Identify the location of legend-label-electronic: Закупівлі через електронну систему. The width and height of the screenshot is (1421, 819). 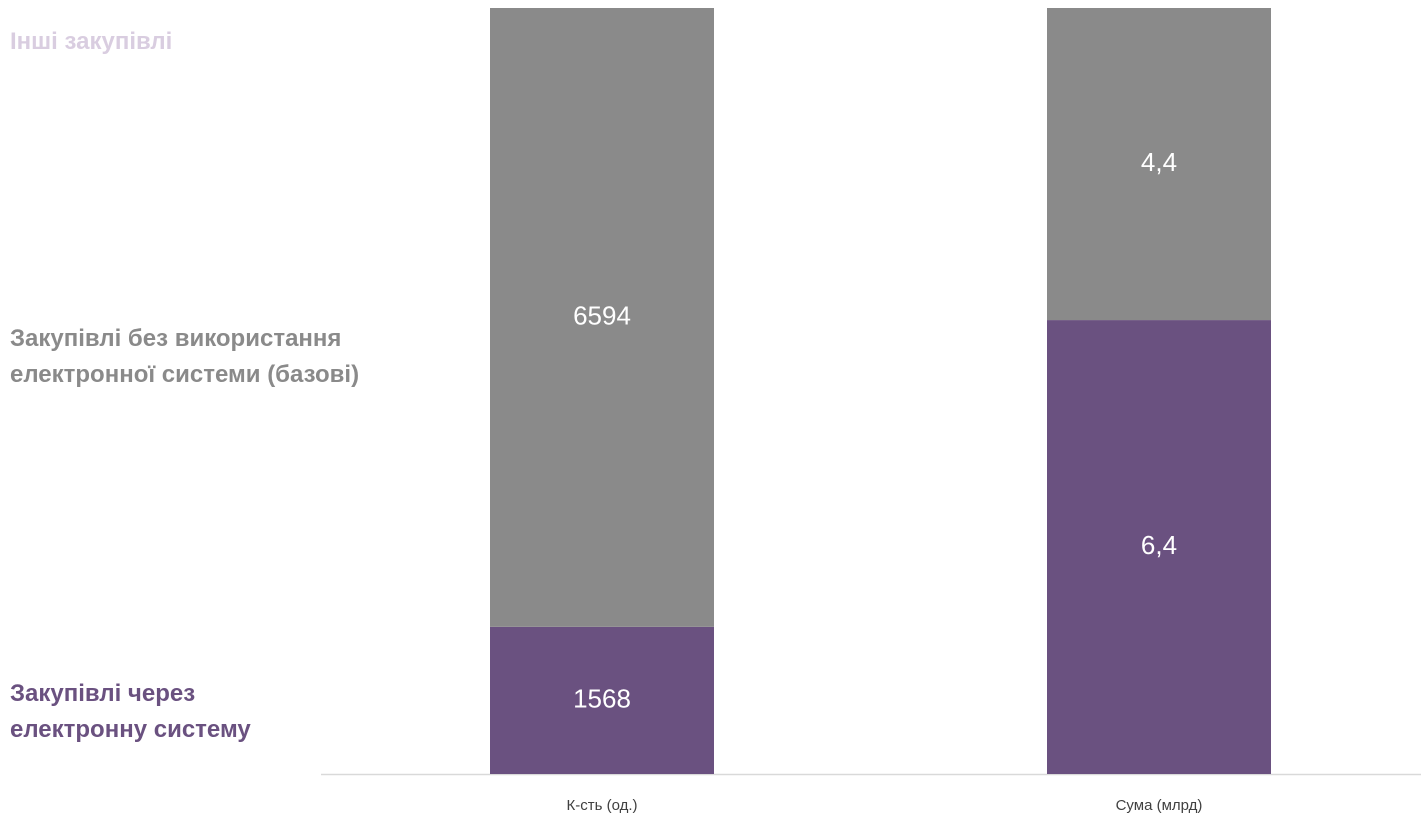
(130, 711).